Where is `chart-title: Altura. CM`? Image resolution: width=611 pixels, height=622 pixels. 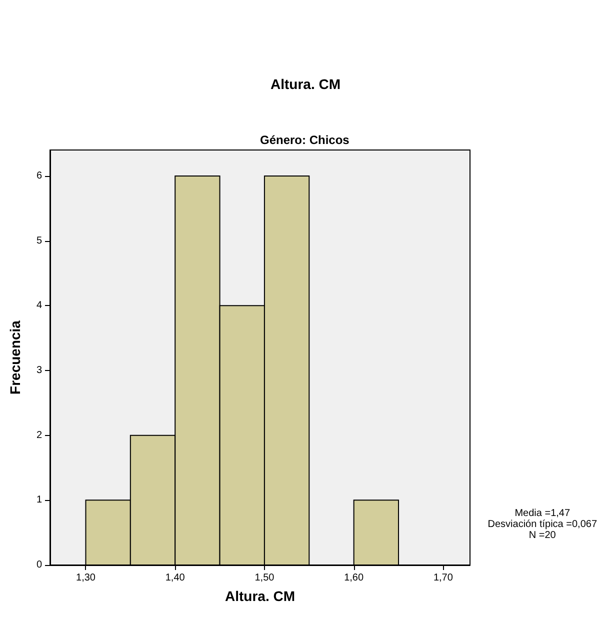 chart-title: Altura. CM is located at coordinates (305, 84).